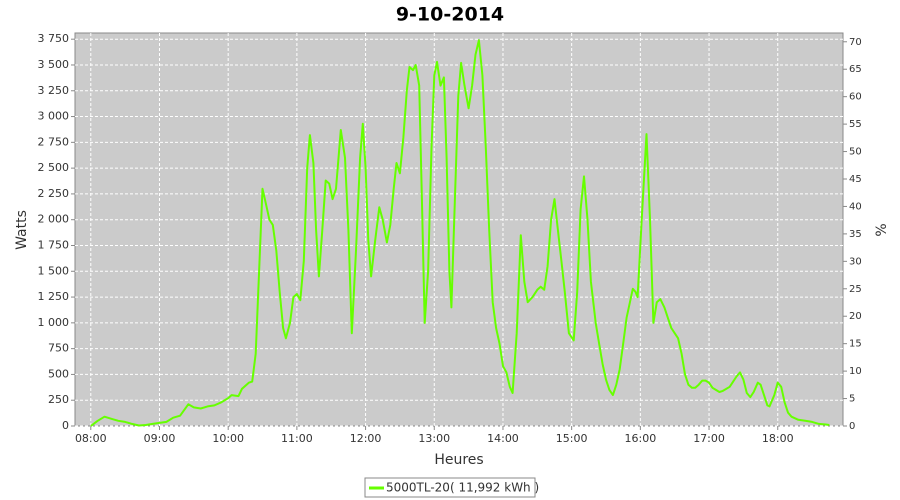 The image size is (900, 500). I want to click on x-tick-label: 18:00, so click(778, 438).